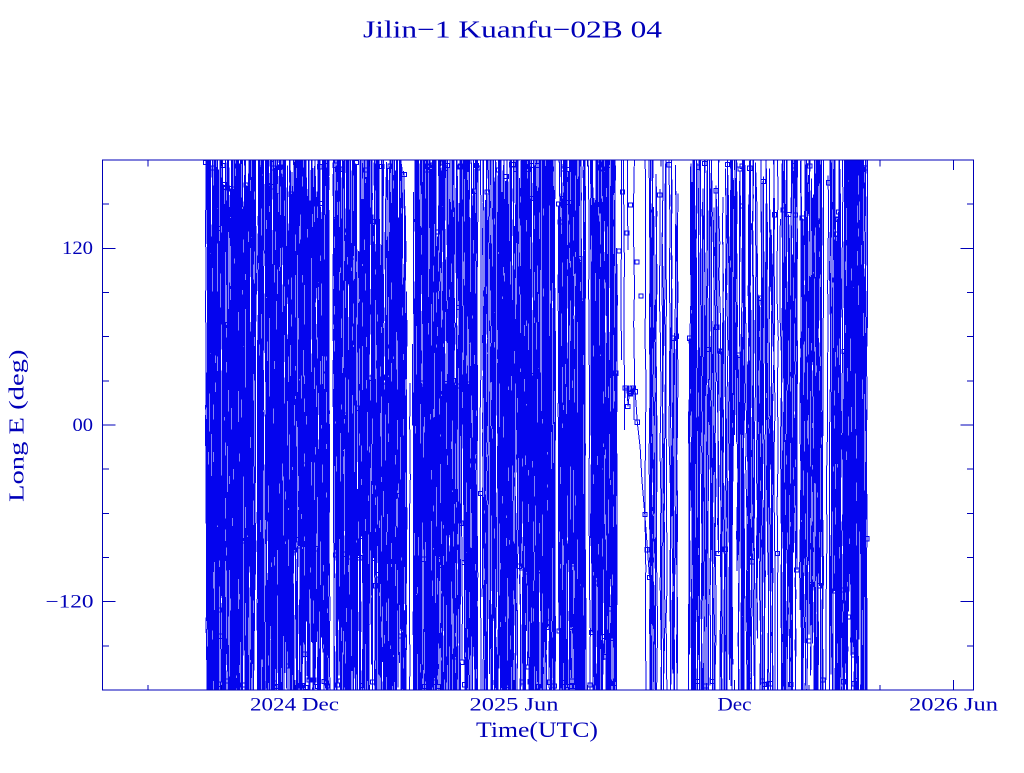 This screenshot has width=1024, height=773. I want to click on svg-text: Time(UTC), so click(537, 729).